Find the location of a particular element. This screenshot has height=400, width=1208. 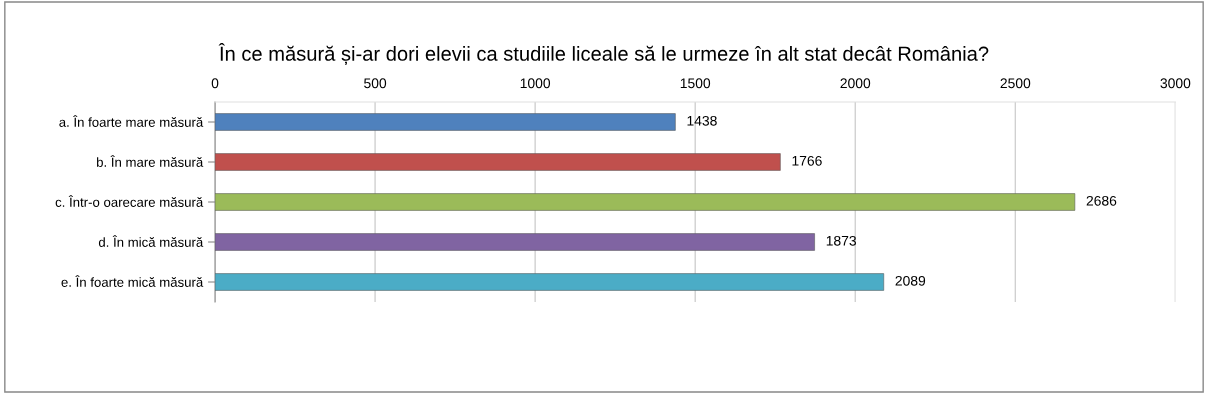

data-label: 2089 is located at coordinates (910, 280).